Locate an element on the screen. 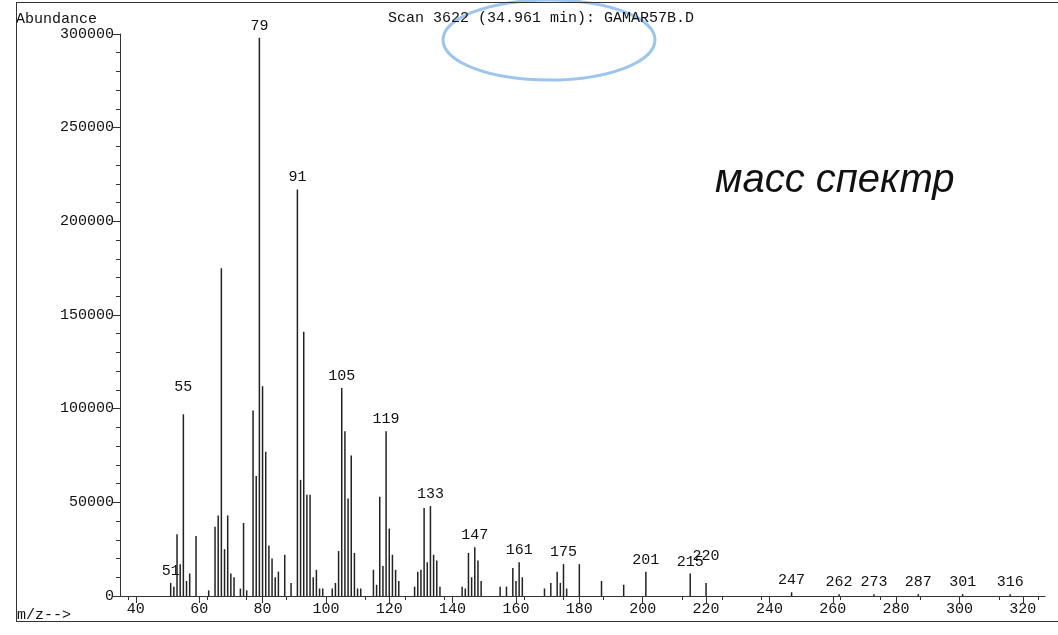 This screenshot has height=635, width=1058. annotation: 91 is located at coordinates (297, 178).